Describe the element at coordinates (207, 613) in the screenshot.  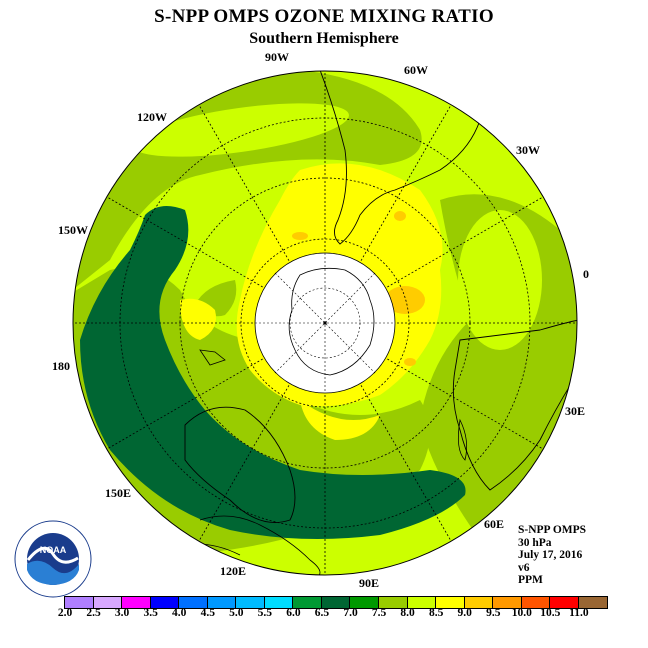
I see `colorbar-tick-label: 4.5` at that location.